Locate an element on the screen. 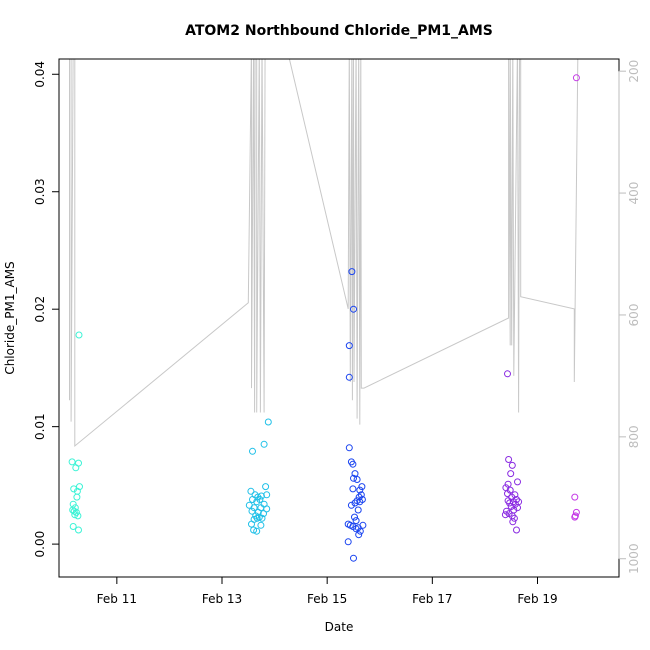 This screenshot has width=650, height=650. right-axis: 200 400 600 800 1000 is located at coordinates (629, 317).